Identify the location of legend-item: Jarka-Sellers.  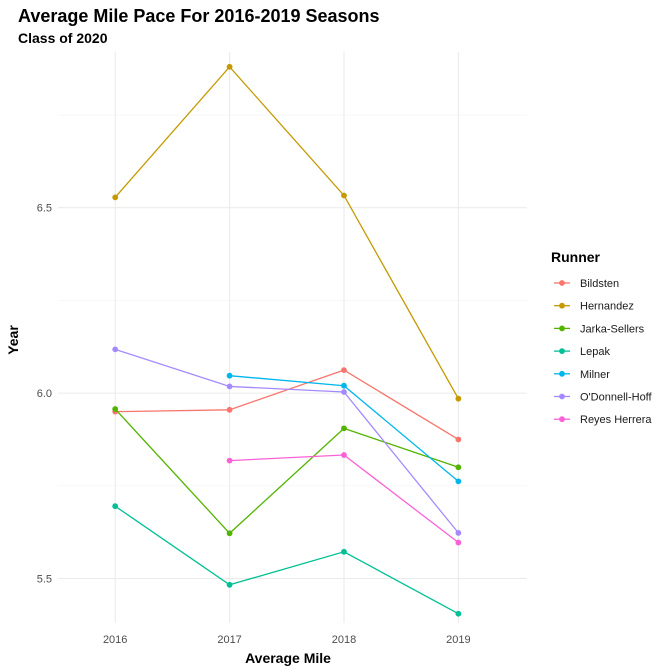
(599, 329).